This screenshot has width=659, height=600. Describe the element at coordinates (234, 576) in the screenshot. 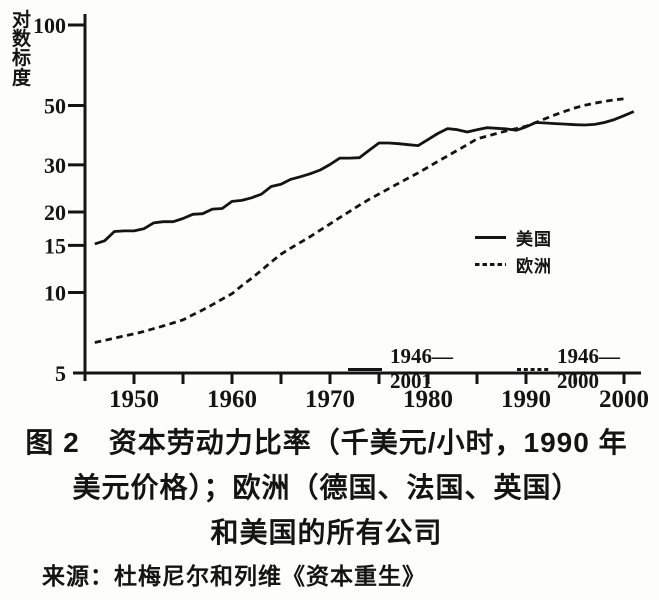

I see `source-line: 来源：杜梅尼尔和列维《资本重生》` at that location.